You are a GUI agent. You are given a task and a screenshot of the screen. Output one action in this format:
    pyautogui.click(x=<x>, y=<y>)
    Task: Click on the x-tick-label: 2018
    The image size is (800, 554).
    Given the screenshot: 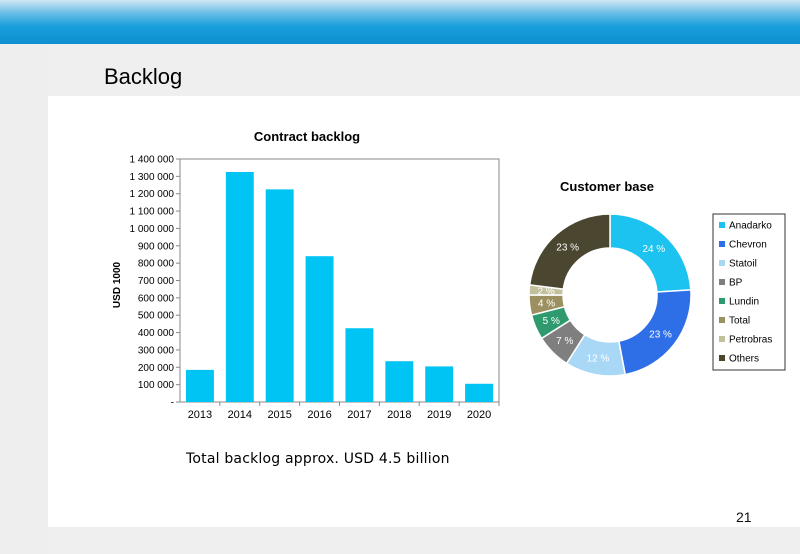 What is the action you would take?
    pyautogui.click(x=399, y=415)
    